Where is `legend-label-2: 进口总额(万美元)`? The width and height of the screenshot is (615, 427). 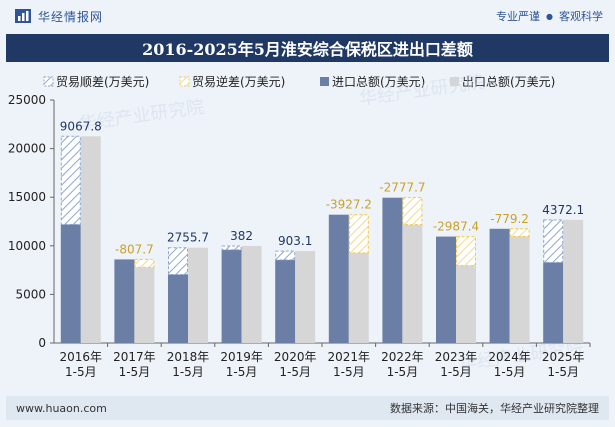 legend-label-2: 进口总额(万美元) is located at coordinates (378, 82).